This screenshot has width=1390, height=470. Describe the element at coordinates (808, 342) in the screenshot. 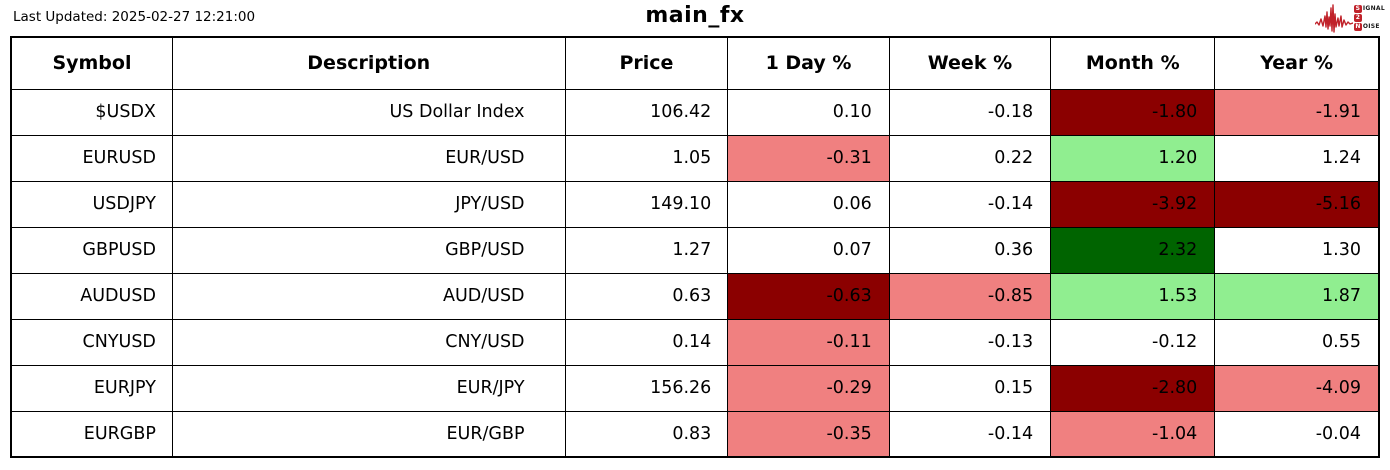

I see `1day-pct-cell: -0.11` at that location.